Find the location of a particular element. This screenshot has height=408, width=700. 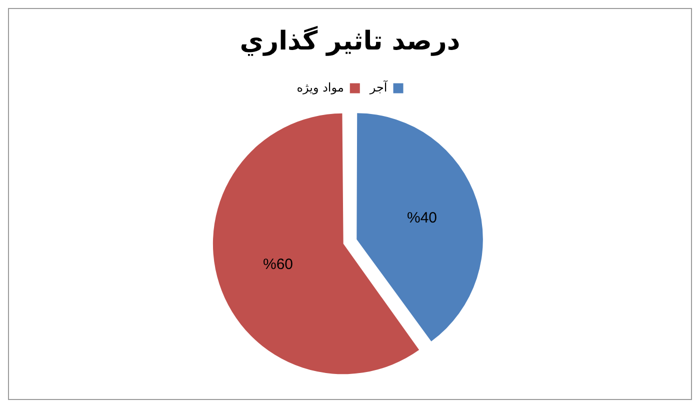

data-label: %60 is located at coordinates (278, 265).